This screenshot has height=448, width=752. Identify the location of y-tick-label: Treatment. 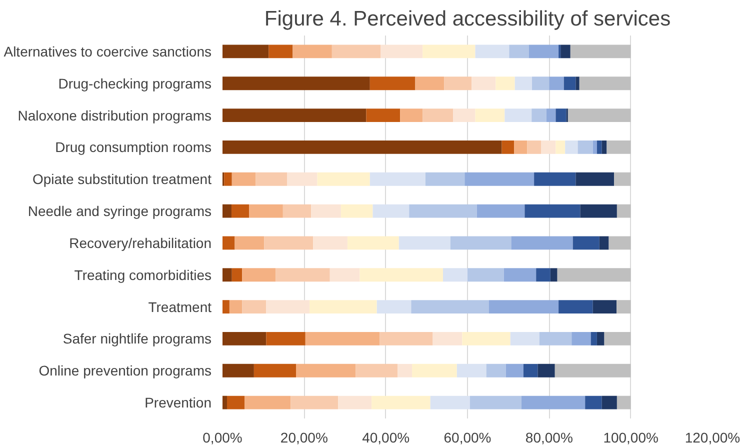
(180, 306).